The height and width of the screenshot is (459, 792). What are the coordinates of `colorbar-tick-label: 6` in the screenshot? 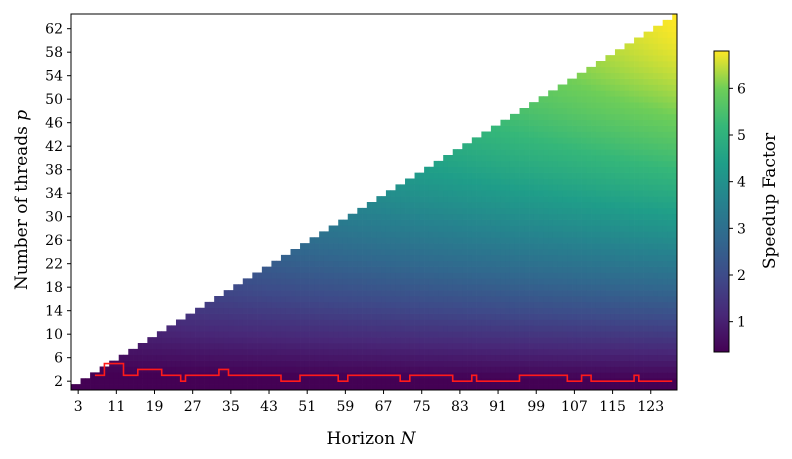 It's located at (741, 89).